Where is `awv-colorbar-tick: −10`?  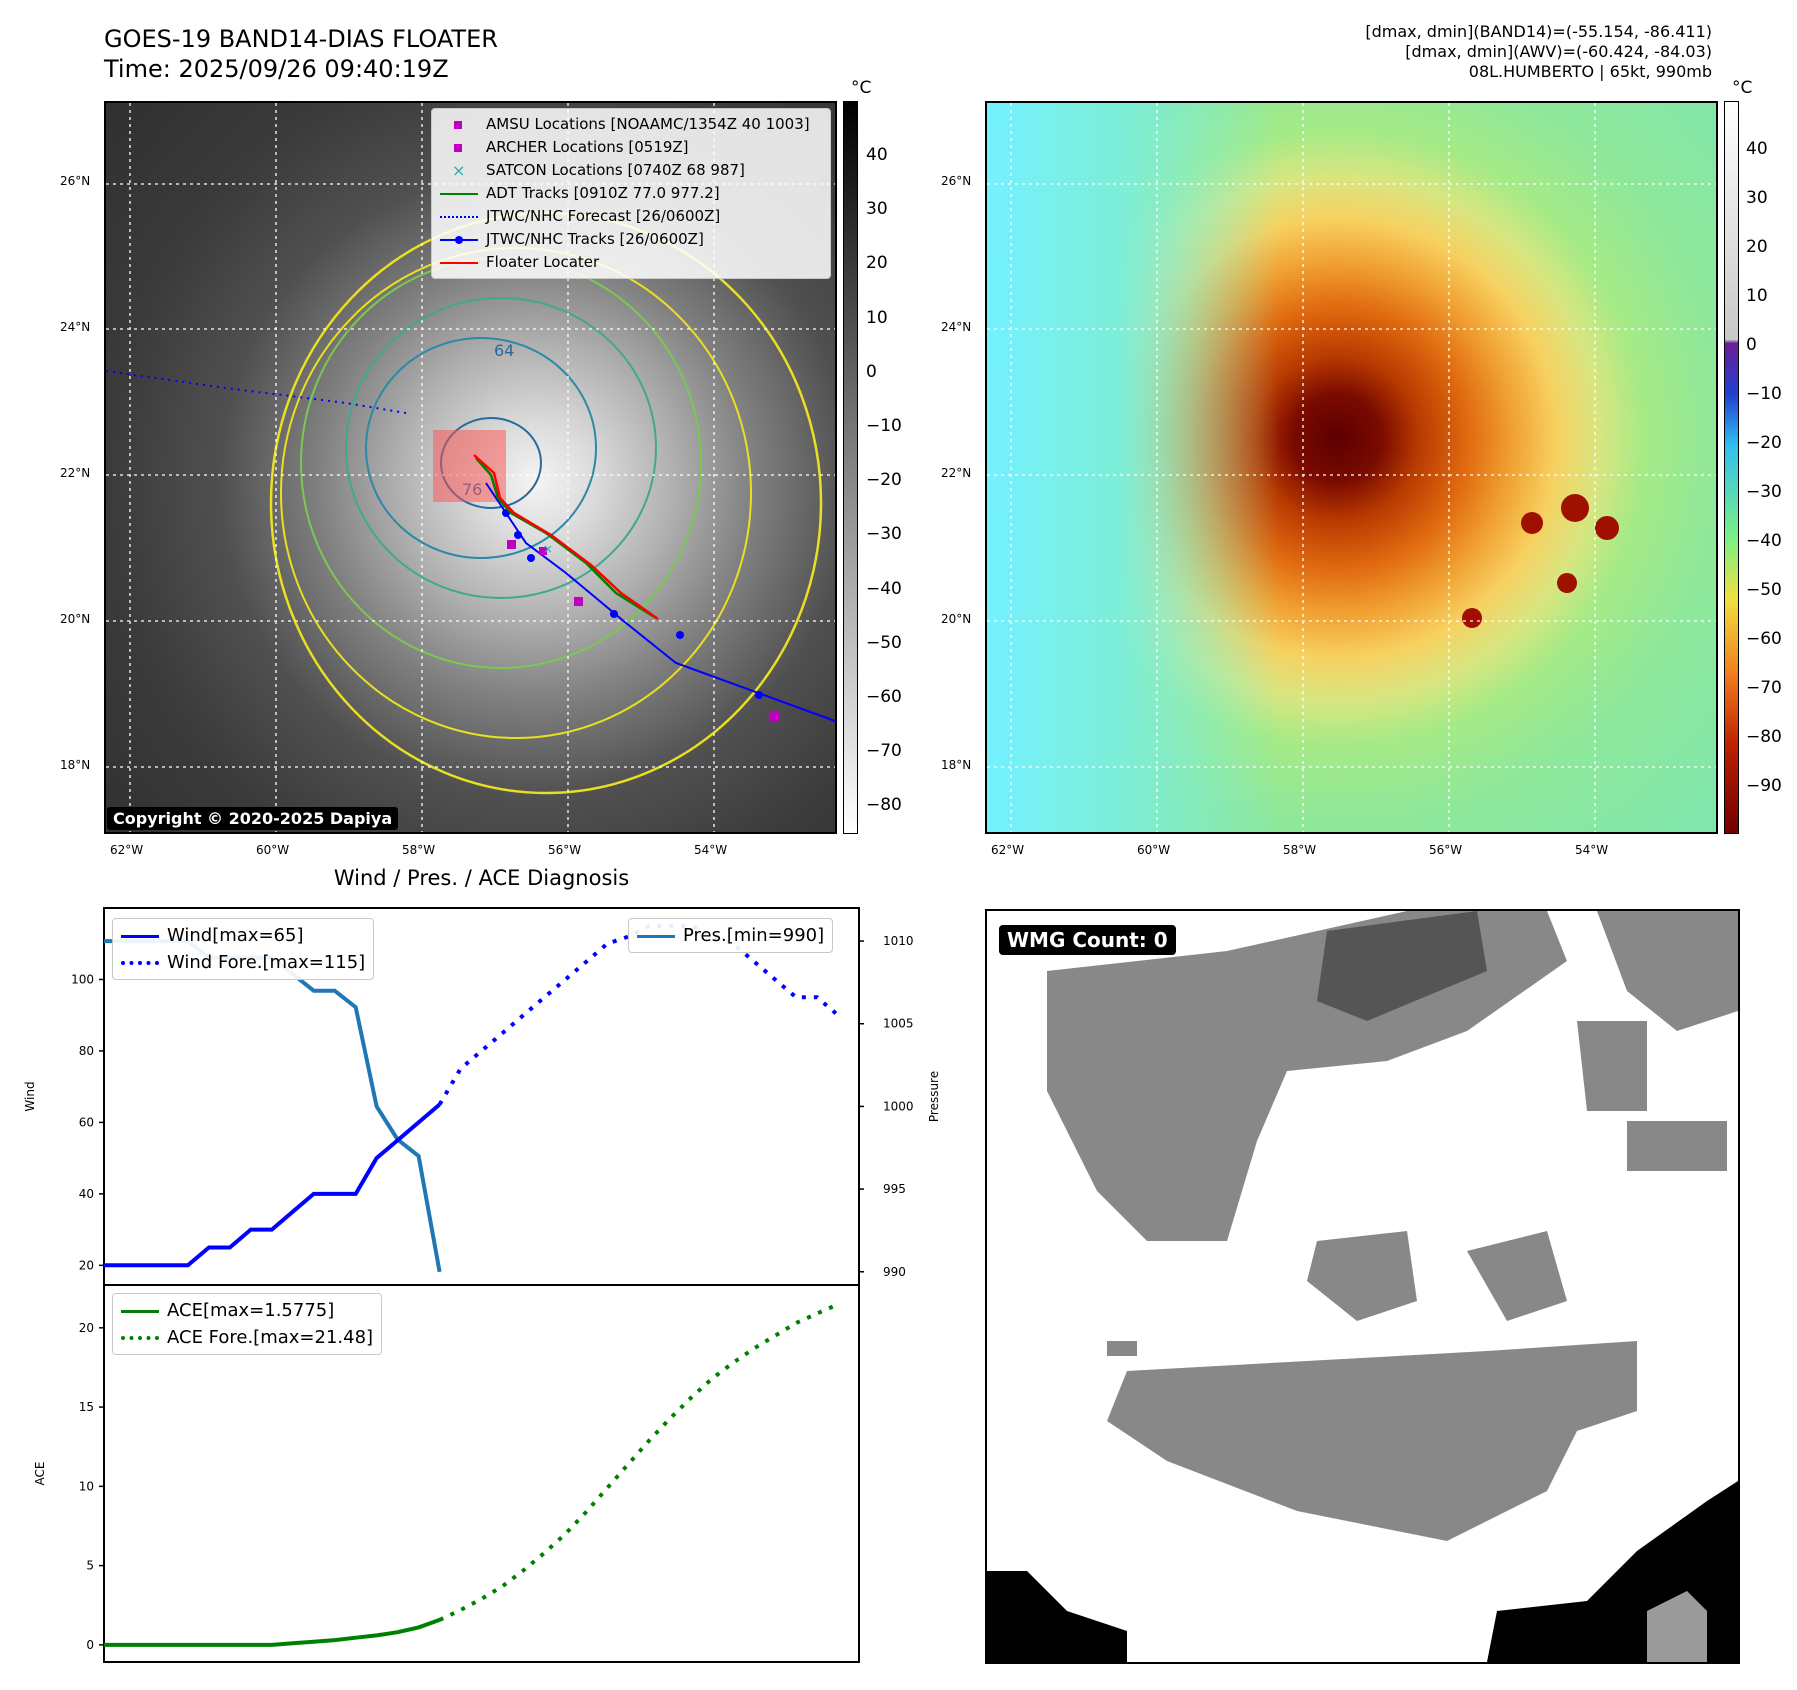
awv-colorbar-tick: −10 is located at coordinates (1764, 394).